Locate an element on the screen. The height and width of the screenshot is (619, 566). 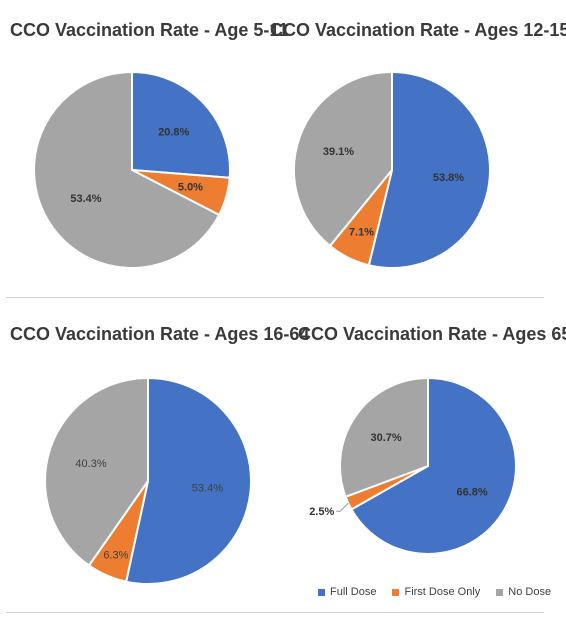
legend-swatch-no-dose is located at coordinates (500, 592).